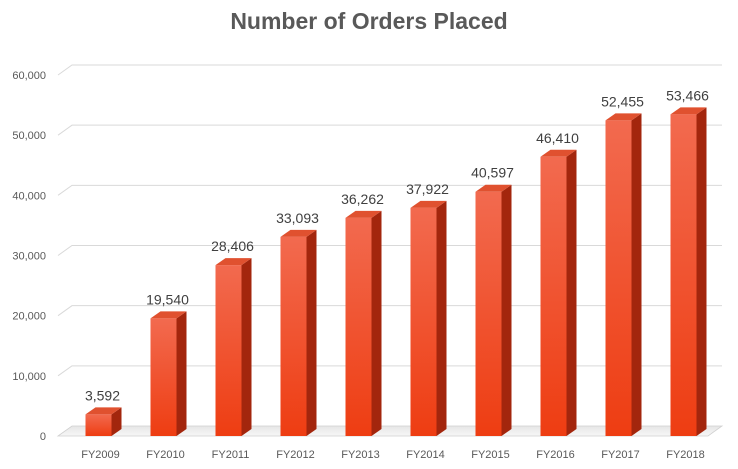 The height and width of the screenshot is (469, 738). What do you see at coordinates (29, 76) in the screenshot?
I see `y-tick-label: 60,000` at bounding box center [29, 76].